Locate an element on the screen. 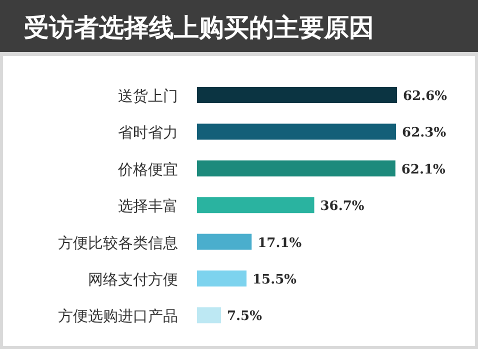 The image size is (478, 349). y-tick-label: 方便比较各类信息 is located at coordinates (118, 243).